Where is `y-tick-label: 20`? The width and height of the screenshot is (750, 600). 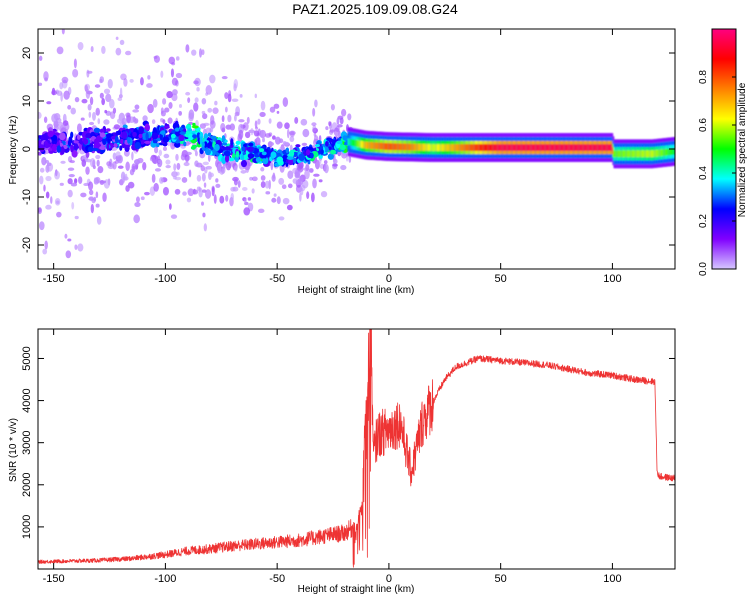
y-tick-label: 20 is located at coordinates (27, 53).